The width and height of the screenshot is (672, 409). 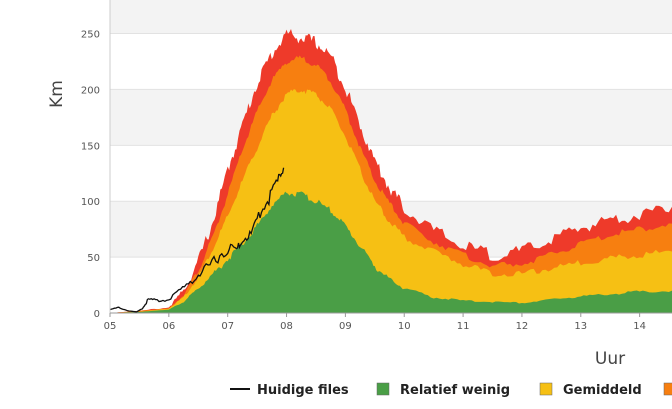 I want to click on x-tick-label: 14, so click(x=639, y=326).